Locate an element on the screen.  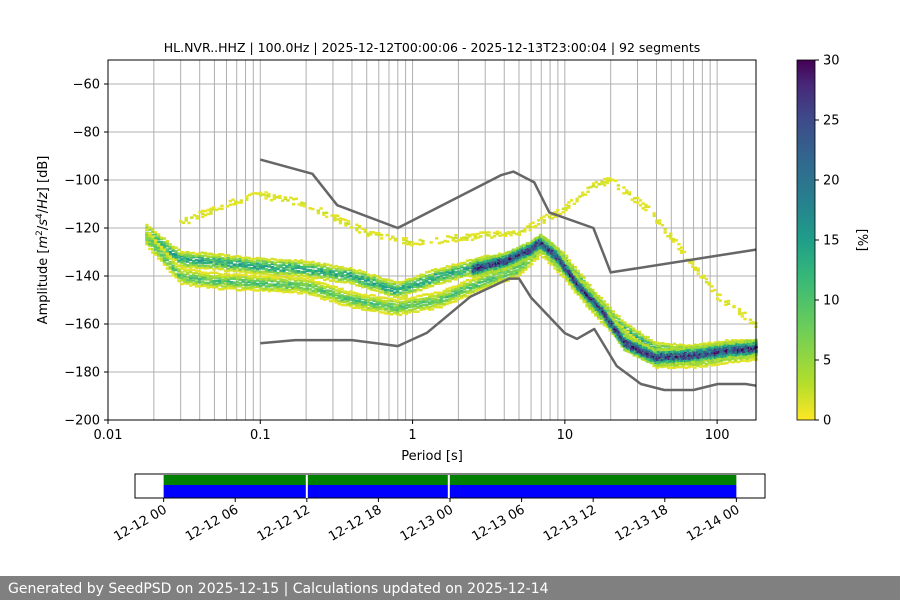
timeline-date-label: 12-12 12 is located at coordinates (284, 523).